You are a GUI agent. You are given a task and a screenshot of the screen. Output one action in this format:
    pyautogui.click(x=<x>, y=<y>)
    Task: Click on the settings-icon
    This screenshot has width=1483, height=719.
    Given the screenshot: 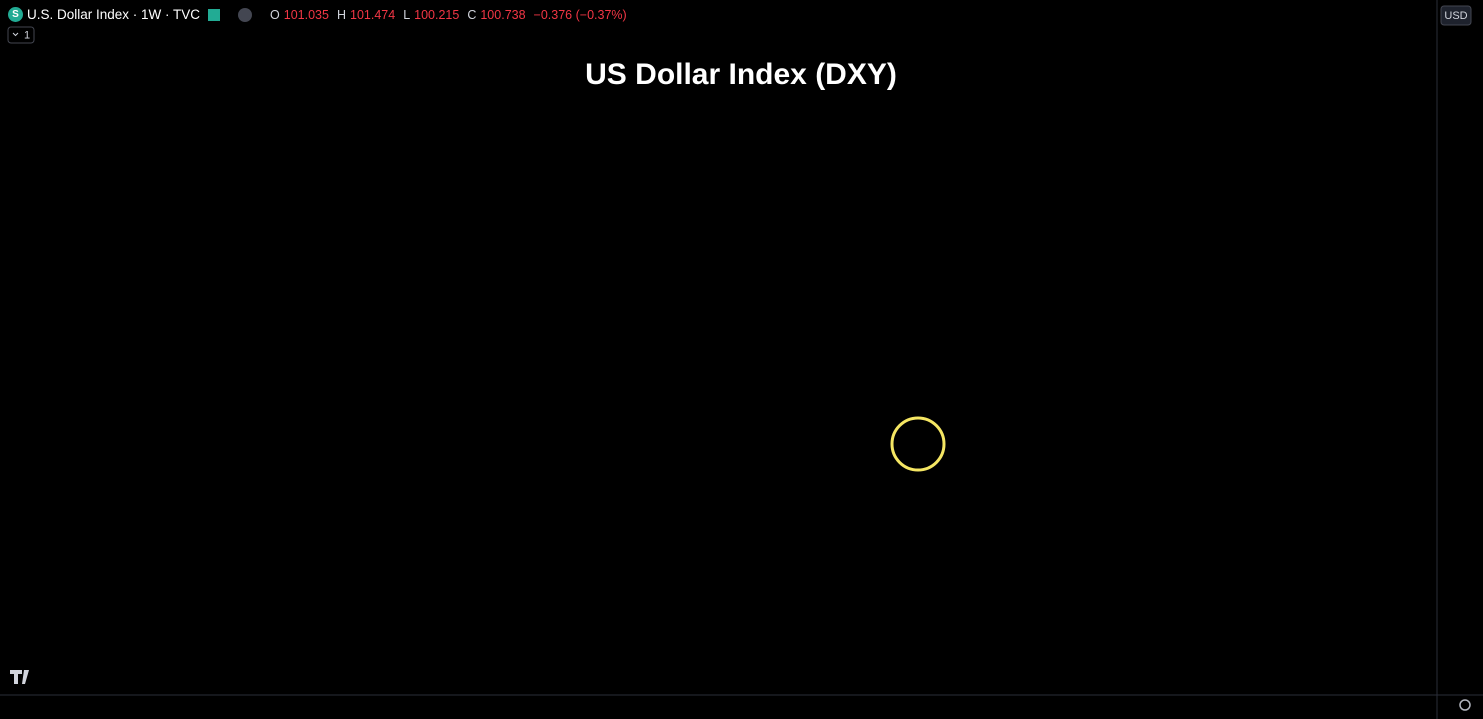 What is the action you would take?
    pyautogui.click(x=1465, y=705)
    